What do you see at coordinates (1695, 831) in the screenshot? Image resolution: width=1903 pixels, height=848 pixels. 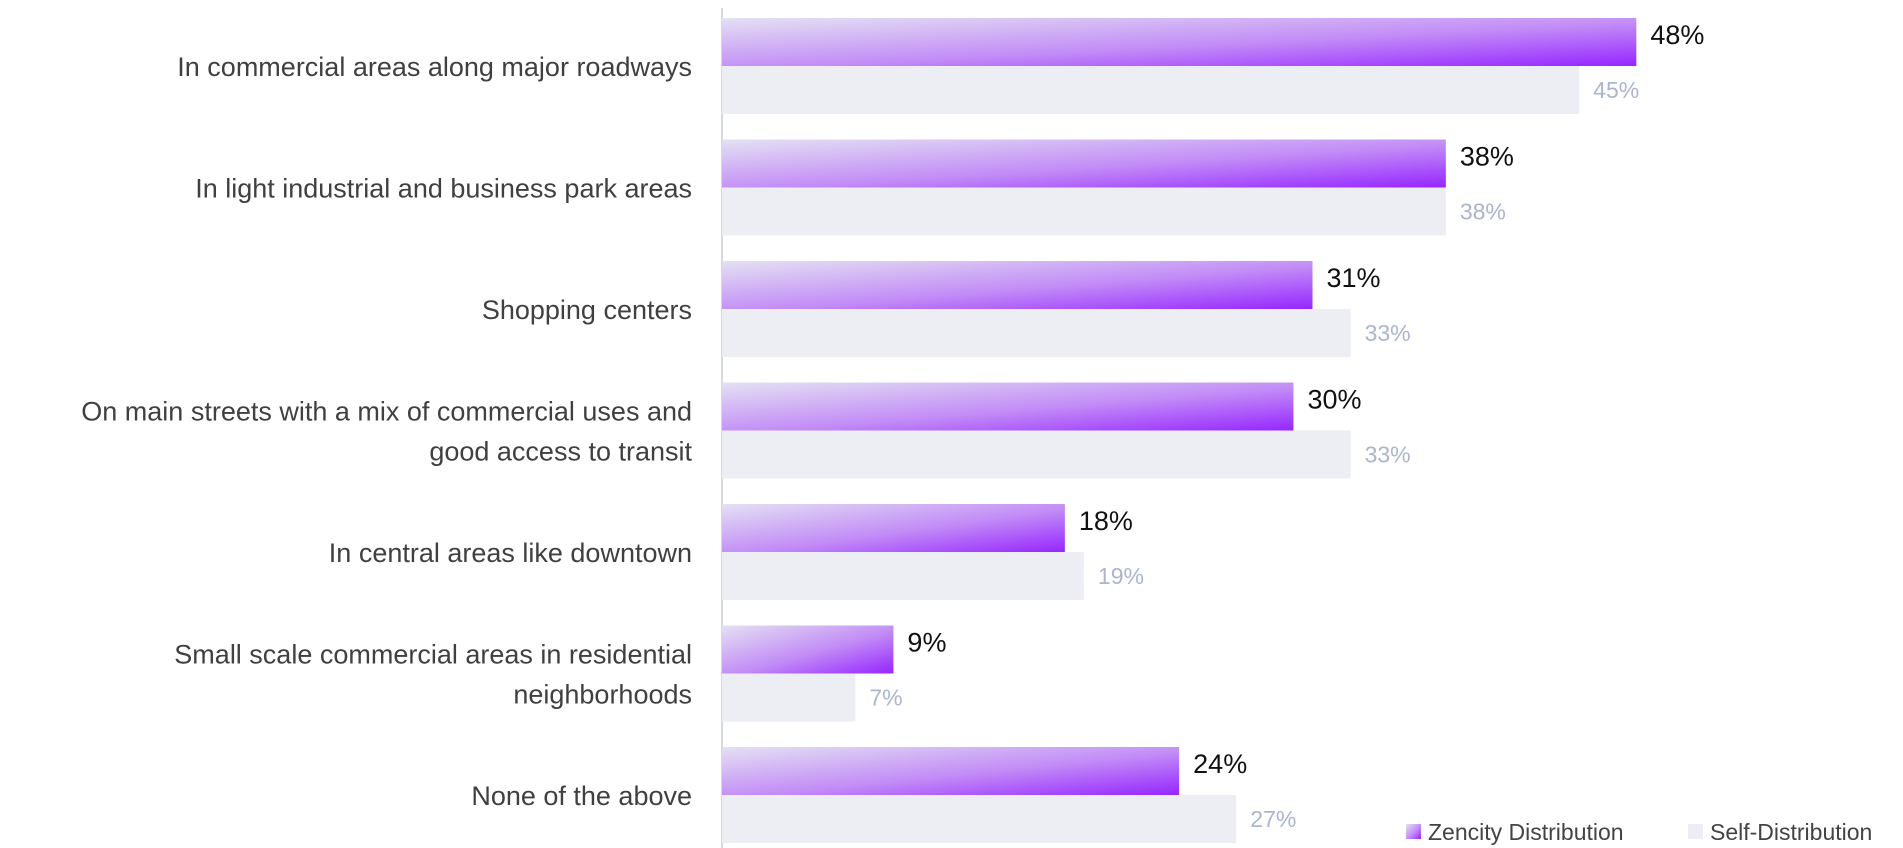 I see `legend-swatch-self` at bounding box center [1695, 831].